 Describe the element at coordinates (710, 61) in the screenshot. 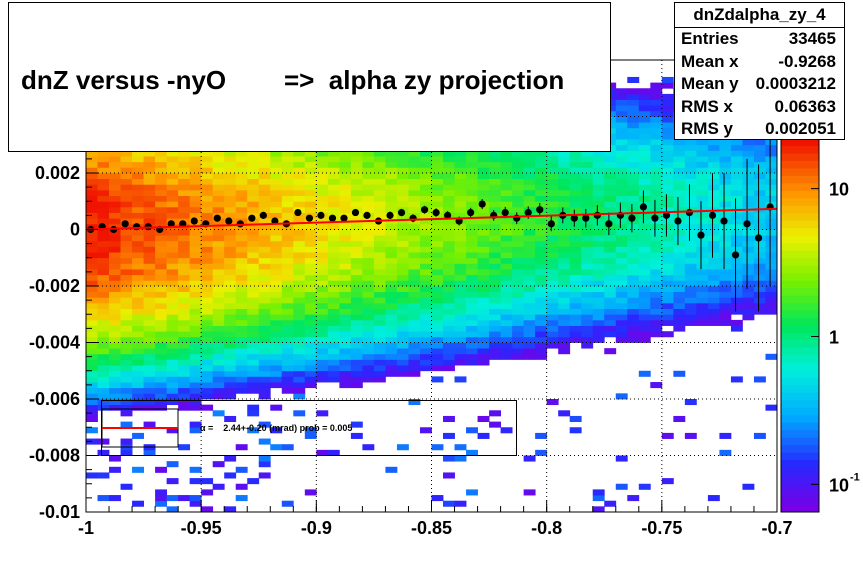

I see `stat-key: Mean x` at that location.